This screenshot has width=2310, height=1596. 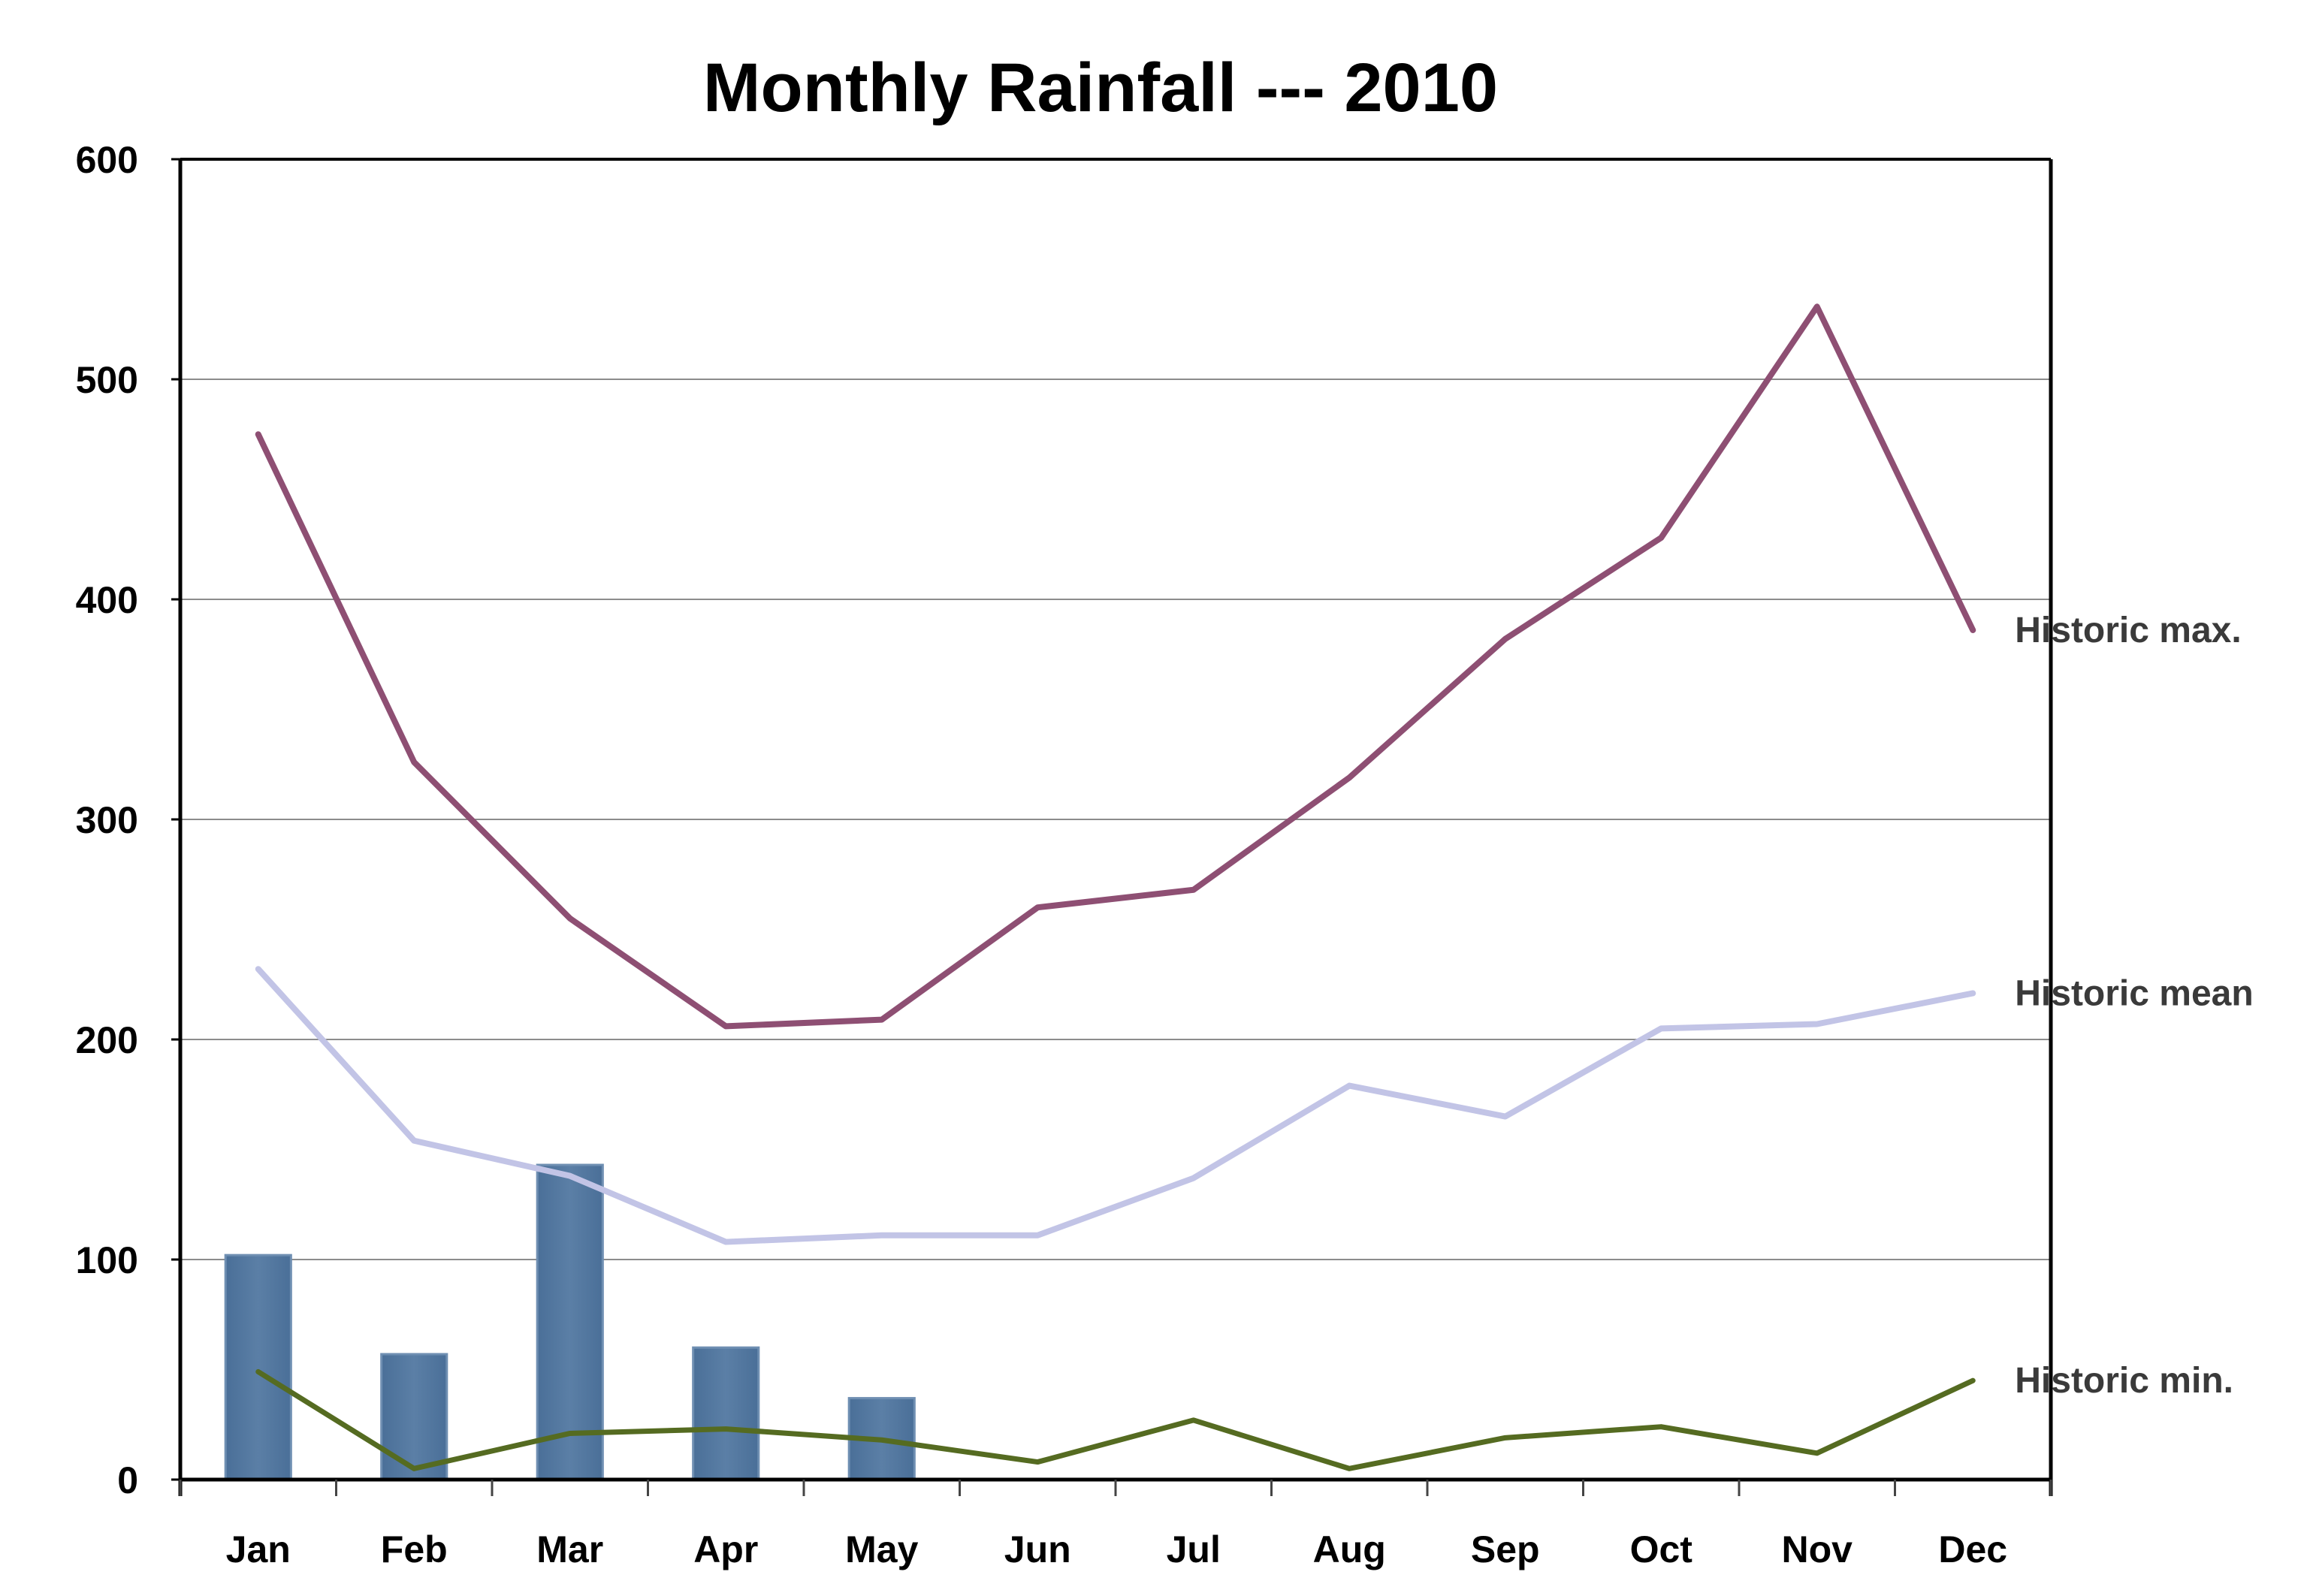 What do you see at coordinates (569, 1549) in the screenshot?
I see `x-tick-label: Mar` at bounding box center [569, 1549].